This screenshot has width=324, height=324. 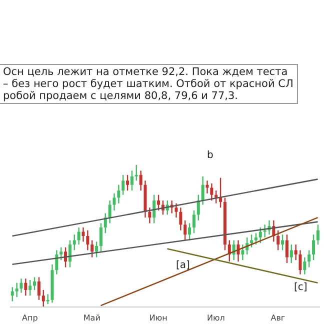 What do you see at coordinates (278, 318) in the screenshot?
I see `x-tick-label: Авг` at bounding box center [278, 318].